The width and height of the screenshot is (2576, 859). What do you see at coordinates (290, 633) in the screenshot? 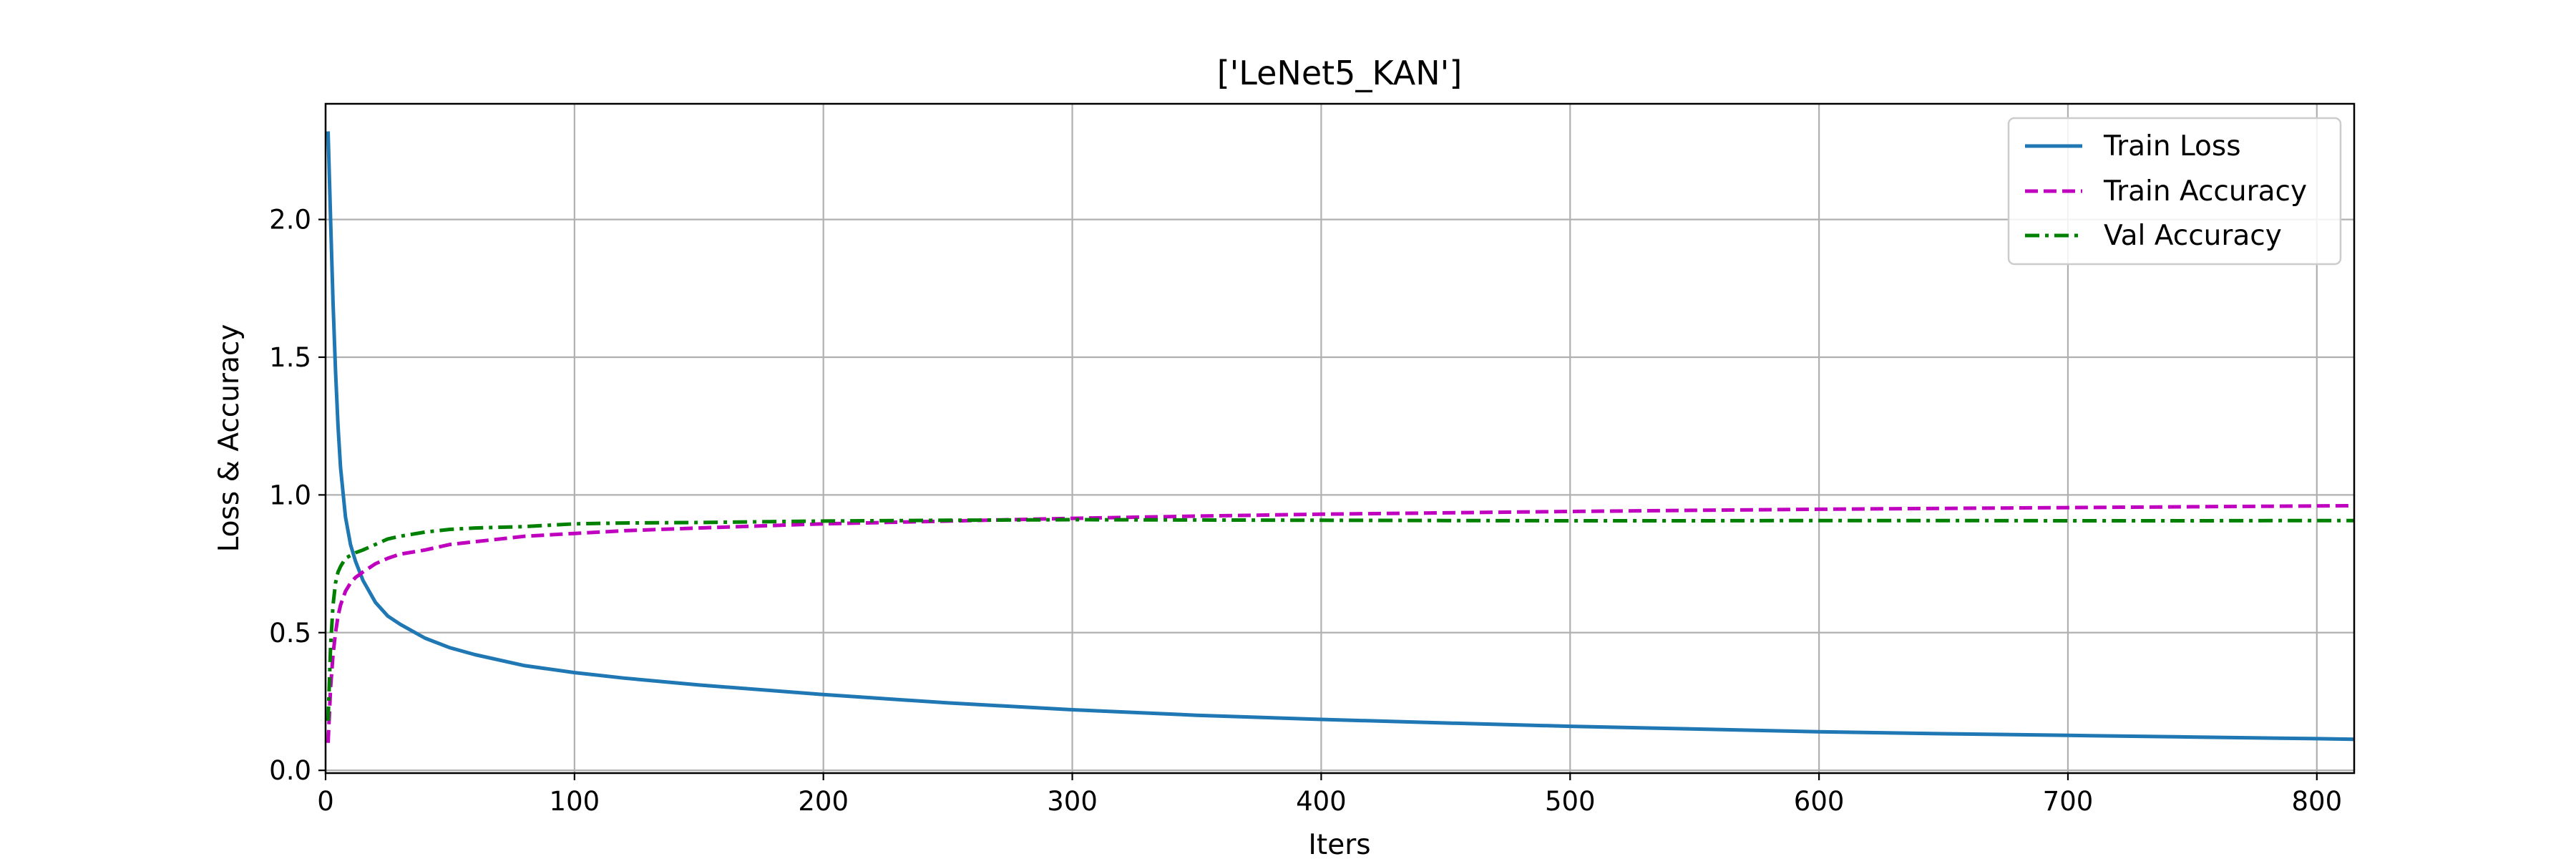
I see `y-tick-label: 0.5` at bounding box center [290, 633].